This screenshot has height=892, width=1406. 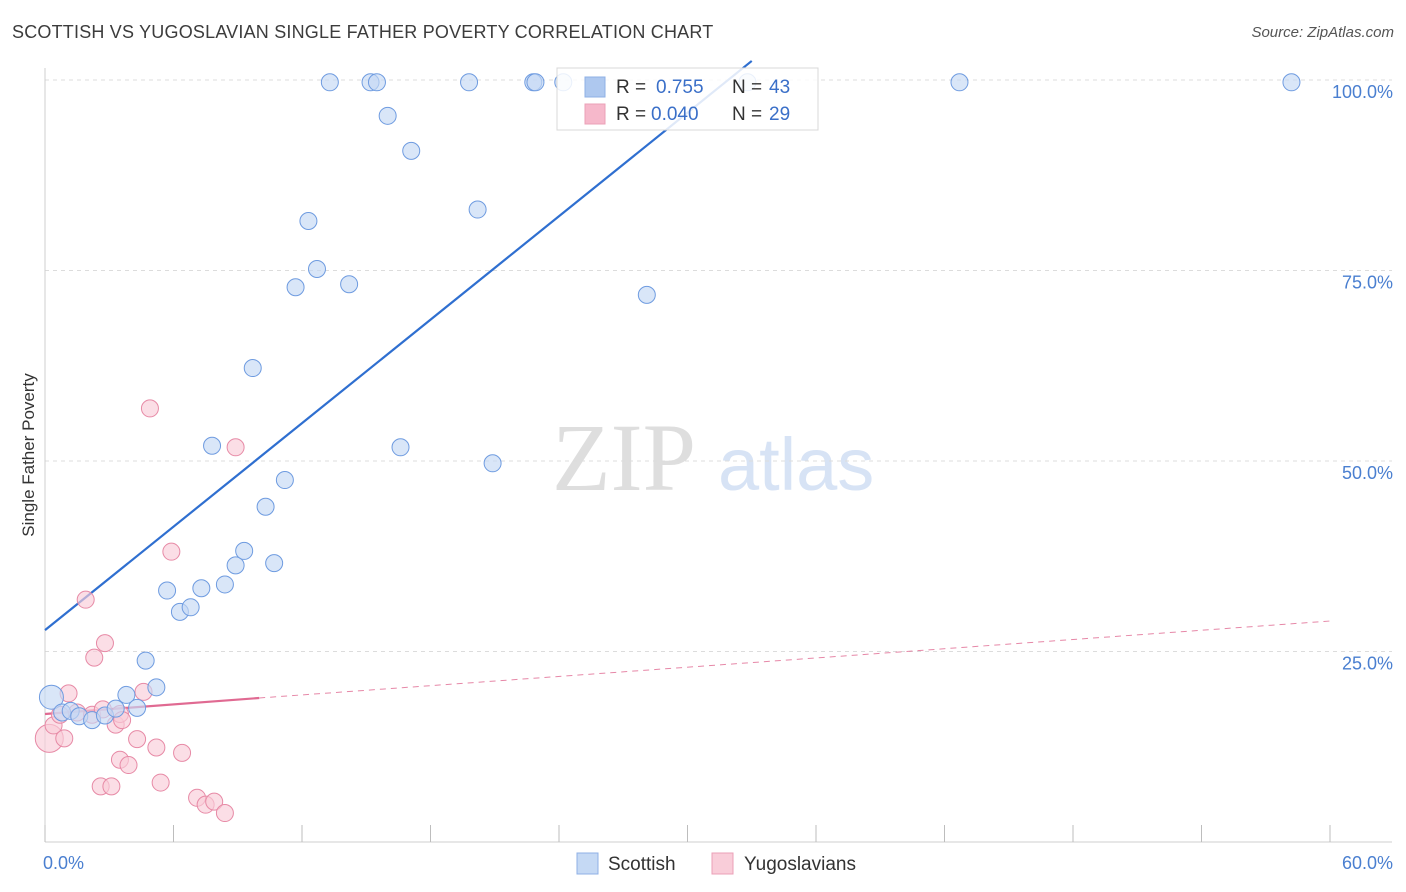 I want to click on y-tick-label: 100.0%, so click(x=1362, y=92).